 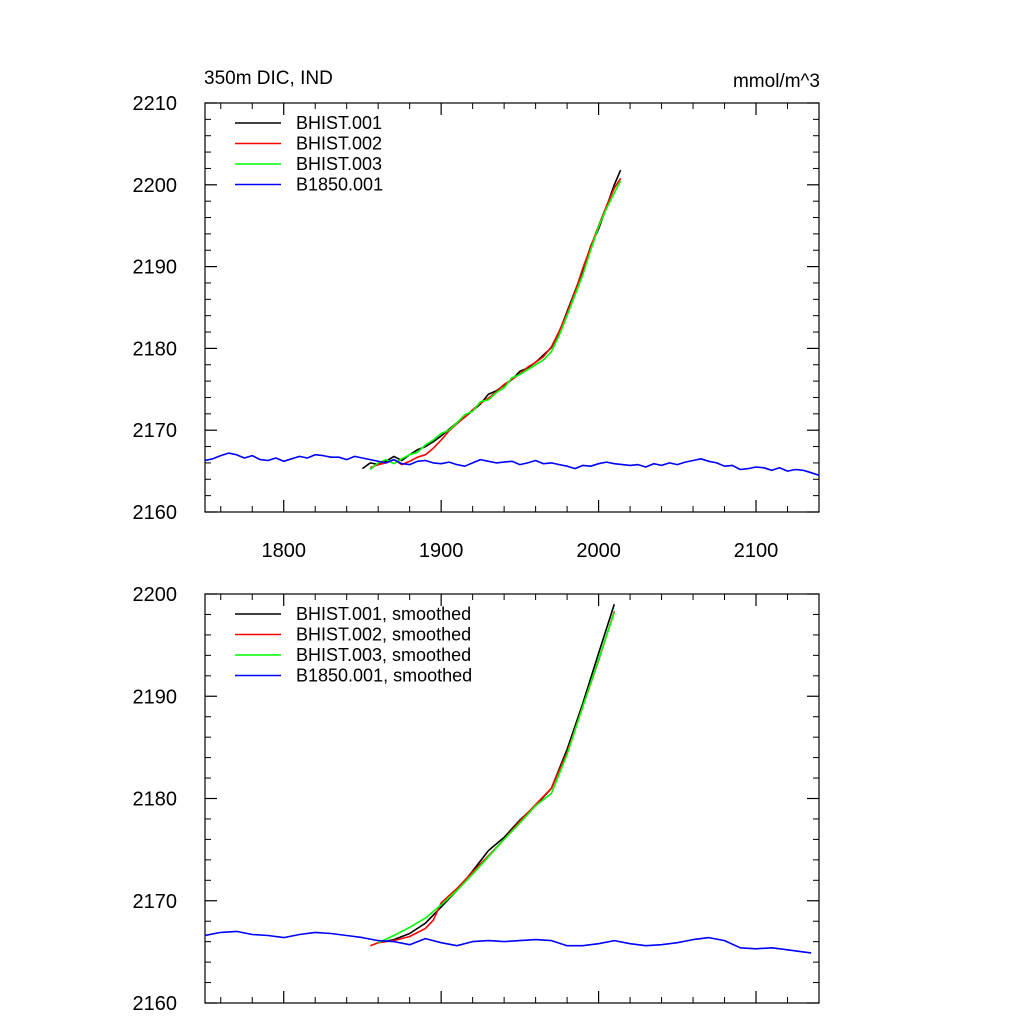 I want to click on legend-label: B1850.001, smoothed, so click(x=384, y=676).